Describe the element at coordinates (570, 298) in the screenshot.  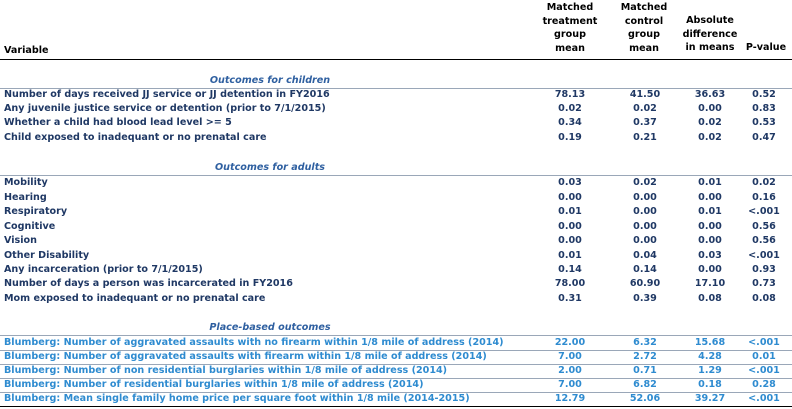
I see `treatment-mean: 0.31` at that location.